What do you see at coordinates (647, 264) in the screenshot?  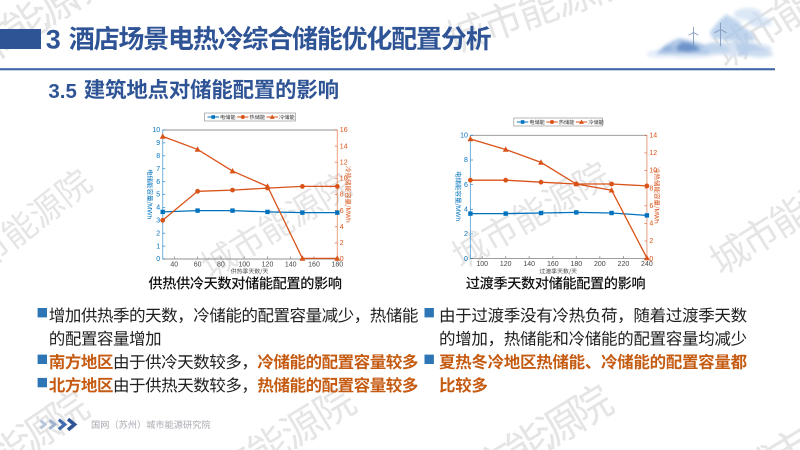 I see `svg-text: 240` at bounding box center [647, 264].